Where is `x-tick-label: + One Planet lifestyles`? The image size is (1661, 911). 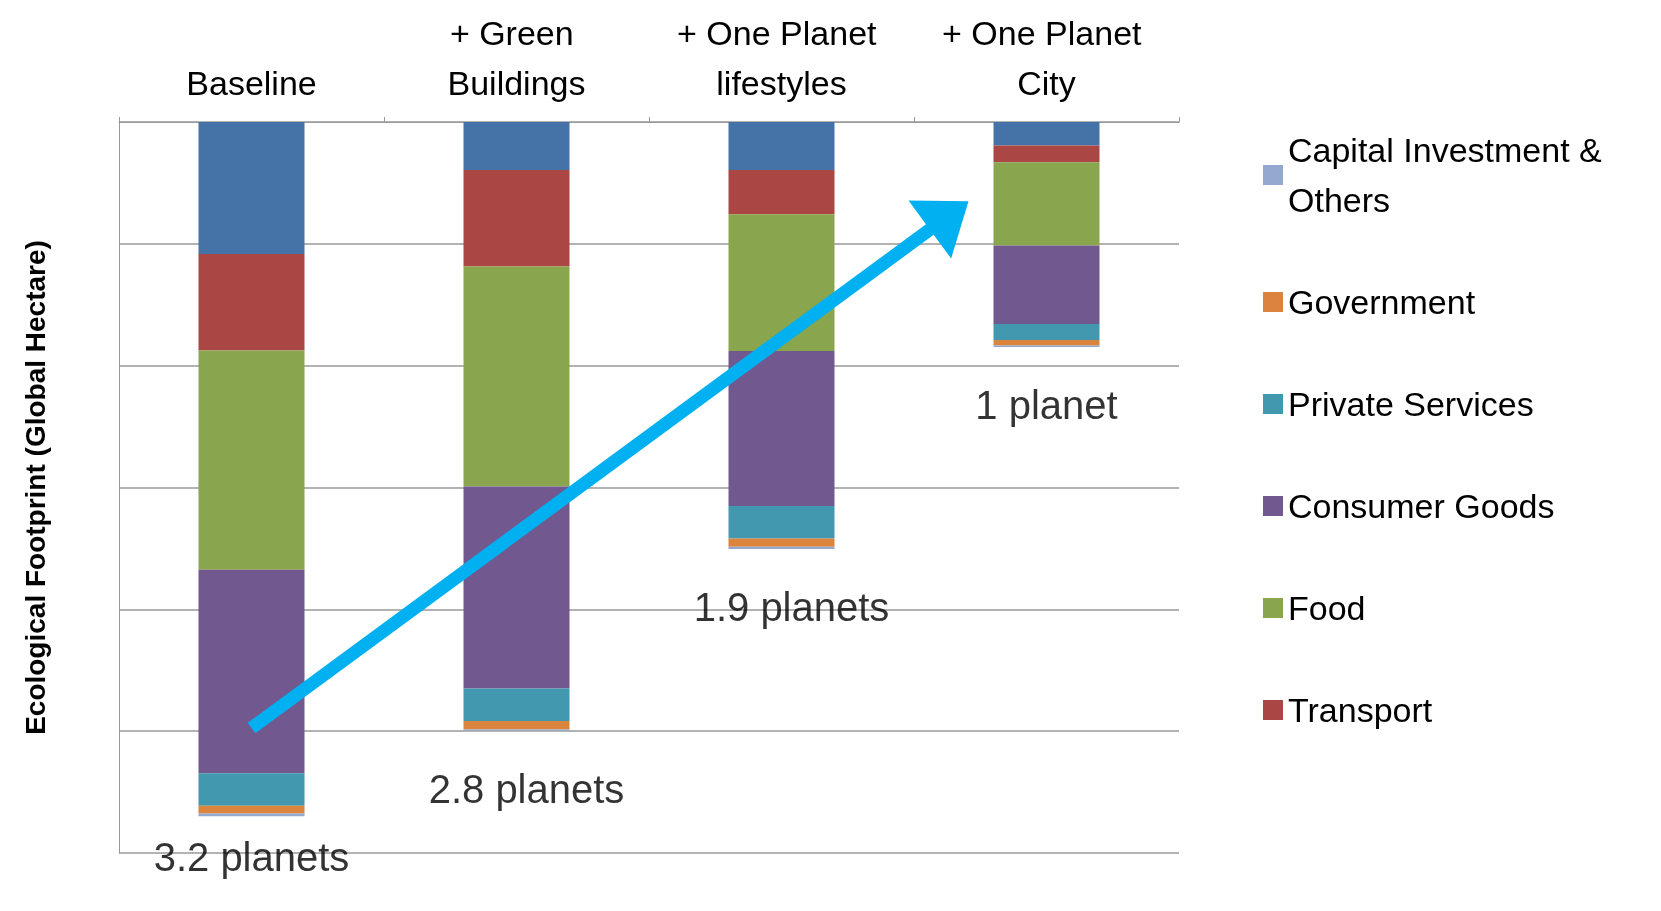
x-tick-label: + One Planet lifestyles is located at coordinates (781, 58).